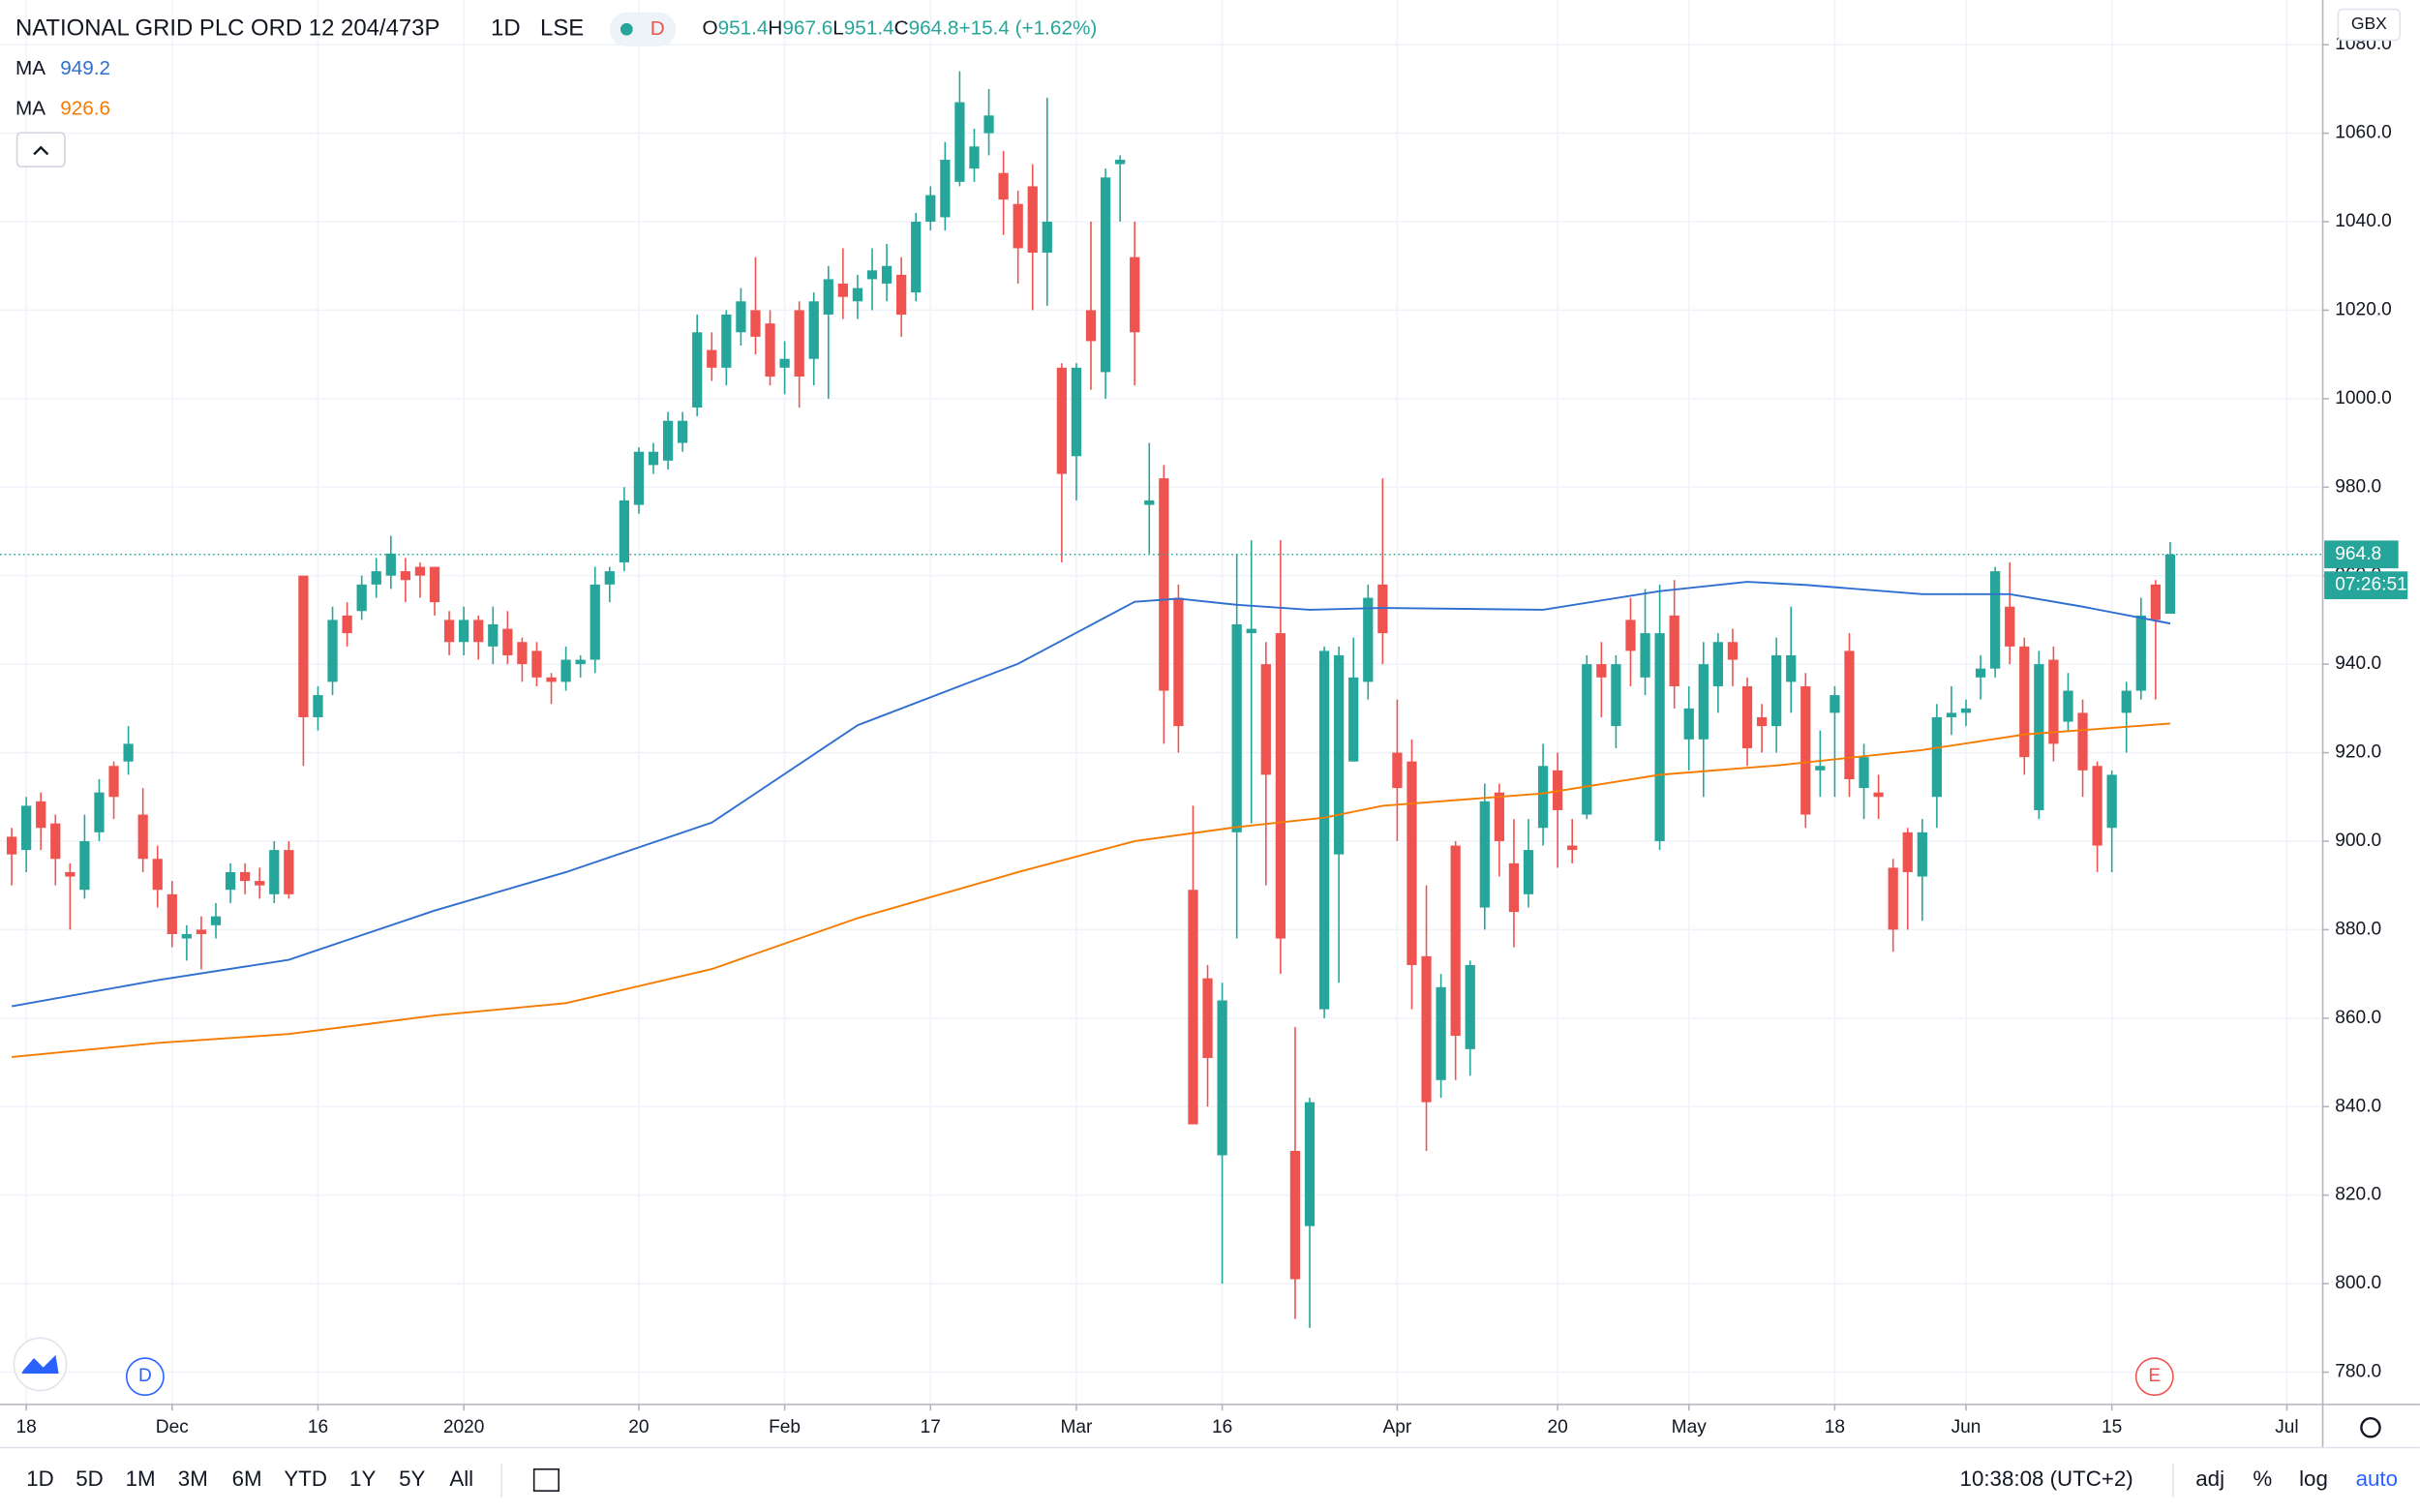  What do you see at coordinates (657, 28) in the screenshot?
I see `status-letter: D` at bounding box center [657, 28].